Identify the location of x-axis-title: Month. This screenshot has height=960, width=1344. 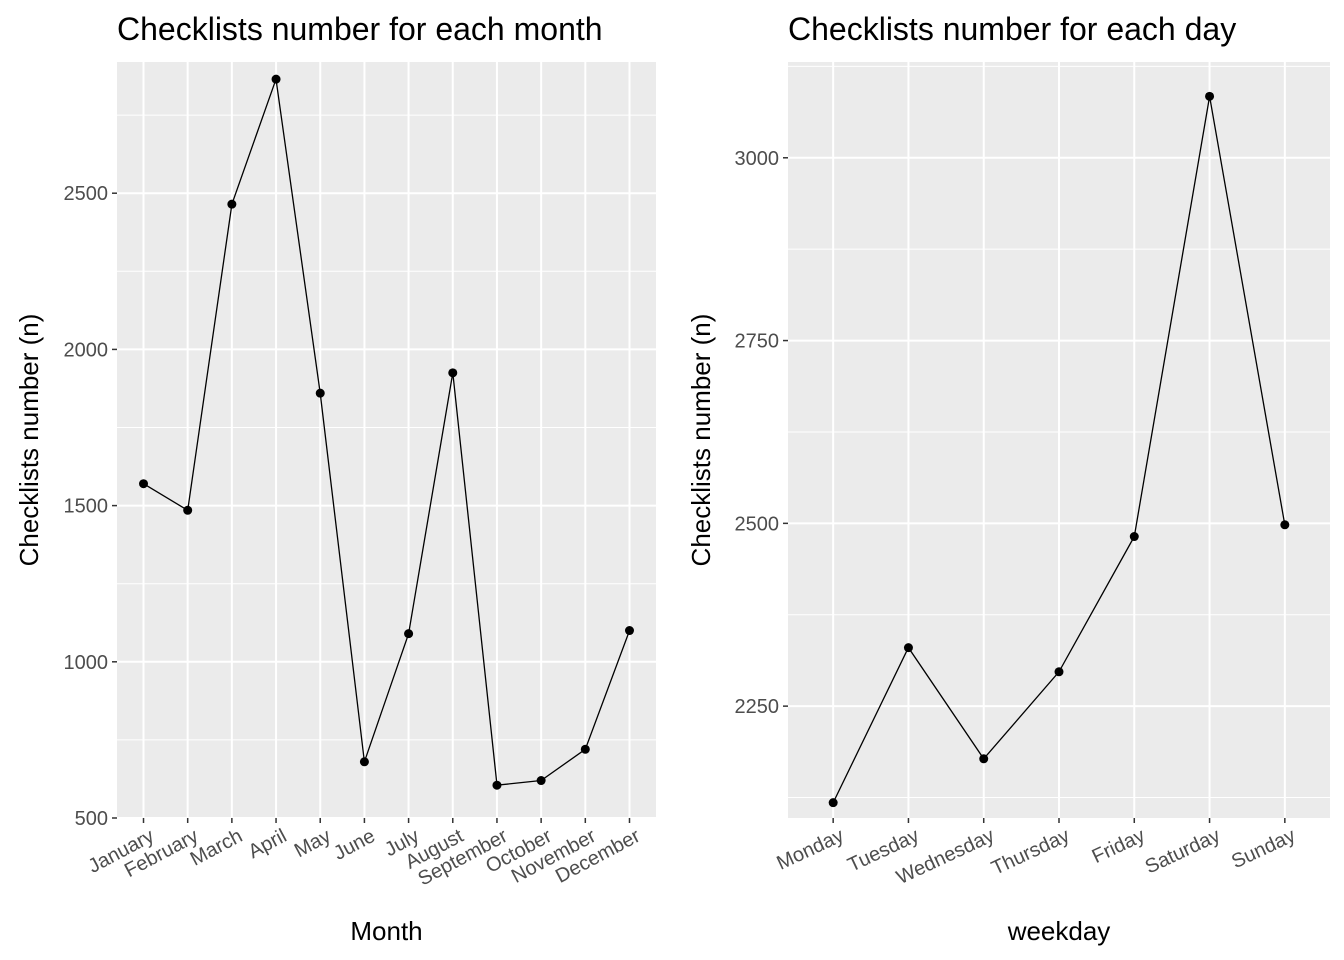
(386, 931).